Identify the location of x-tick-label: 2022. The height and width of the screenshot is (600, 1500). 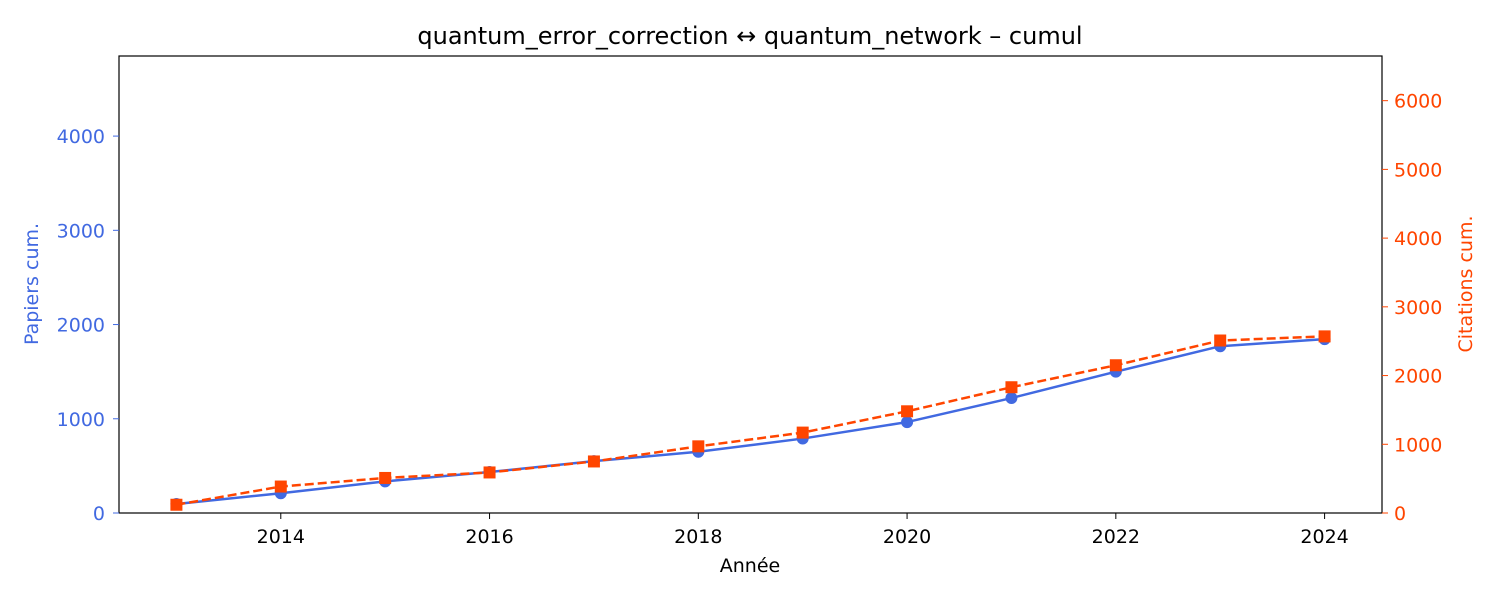
(1116, 537).